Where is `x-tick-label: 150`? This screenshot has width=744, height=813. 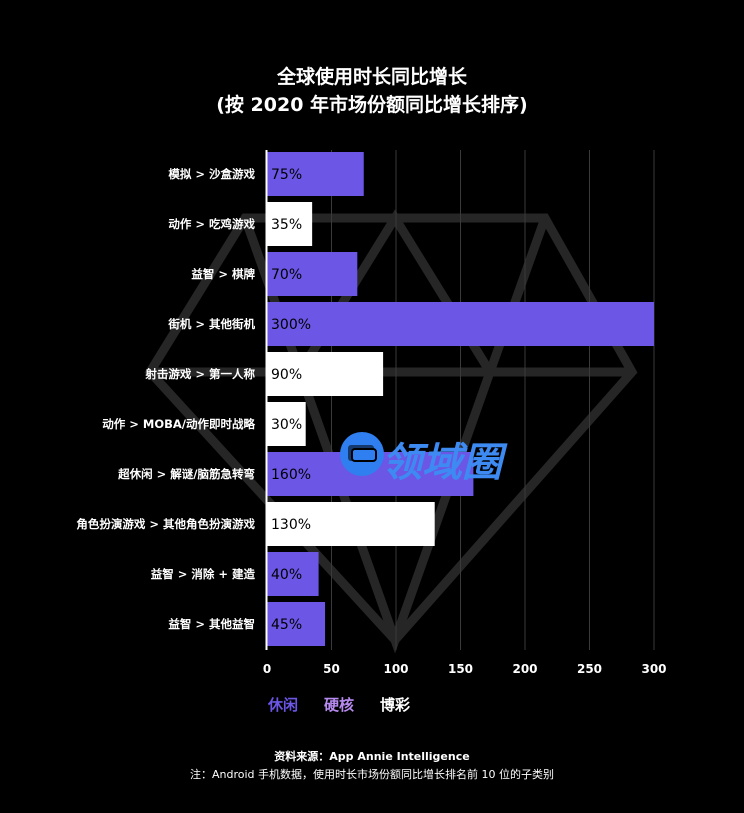 x-tick-label: 150 is located at coordinates (460, 669).